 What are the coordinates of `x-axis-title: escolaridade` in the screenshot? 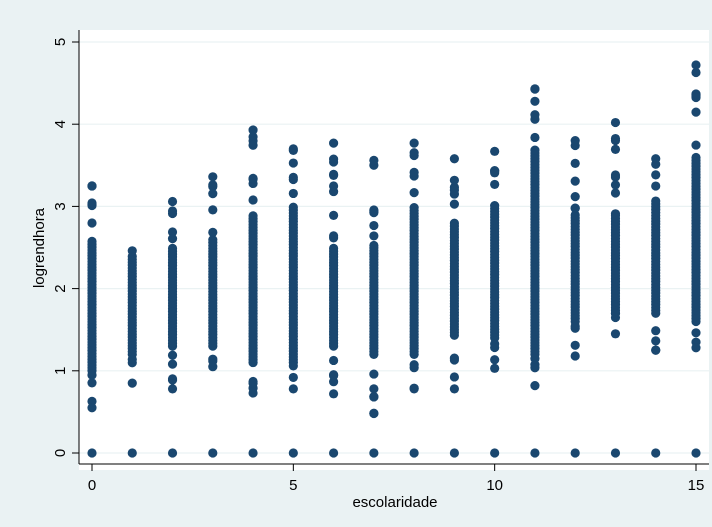 It's located at (394, 502).